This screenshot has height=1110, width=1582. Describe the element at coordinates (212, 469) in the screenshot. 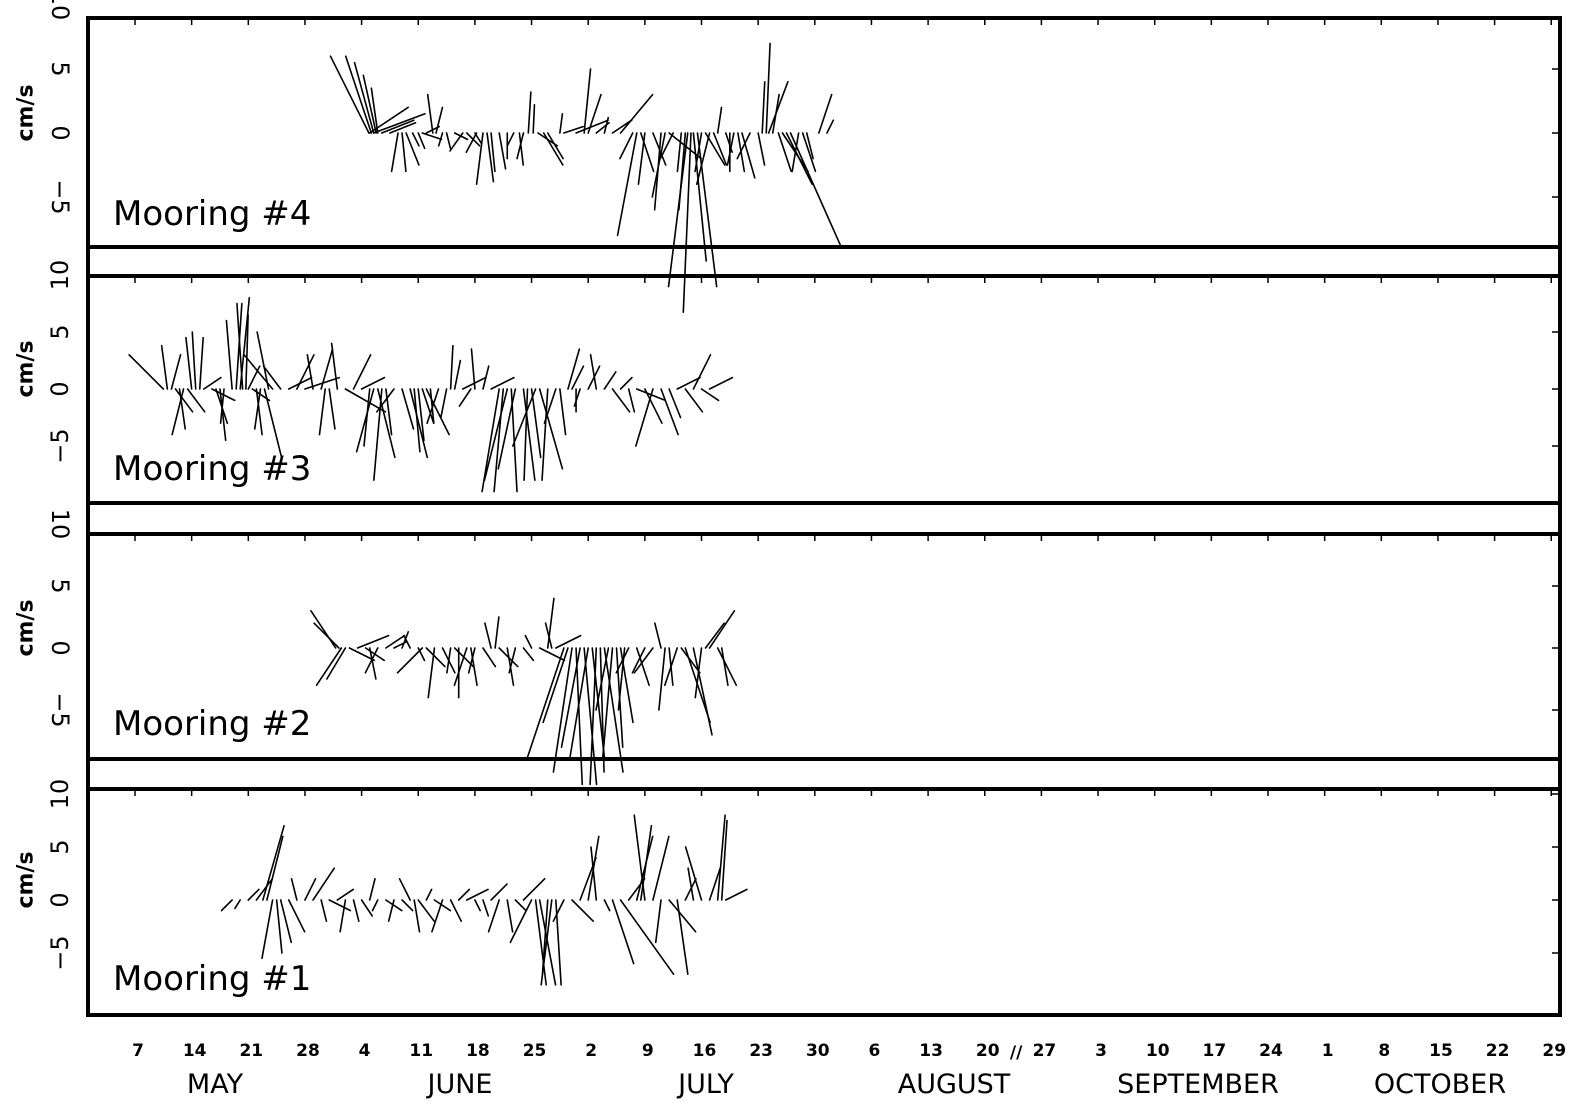

I see `panel-label: Mooring #3` at that location.